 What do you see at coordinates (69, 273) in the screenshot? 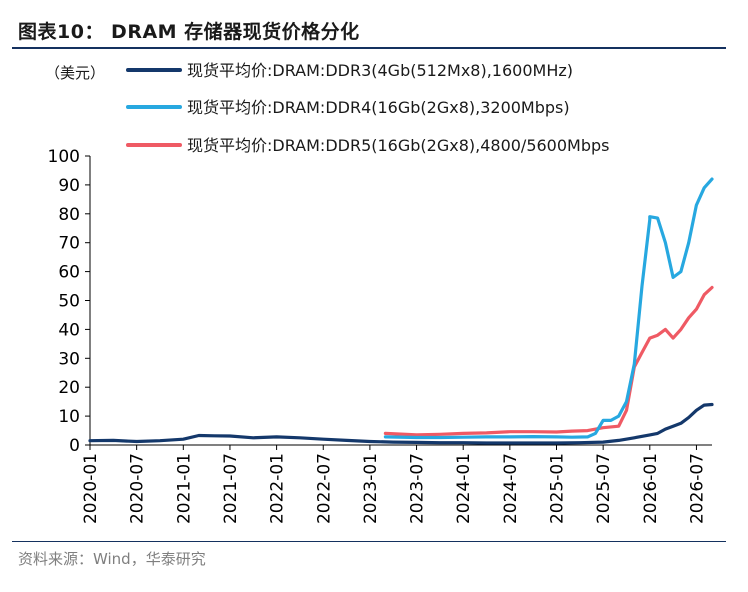
I see `y-tick-label: 60` at bounding box center [69, 273].